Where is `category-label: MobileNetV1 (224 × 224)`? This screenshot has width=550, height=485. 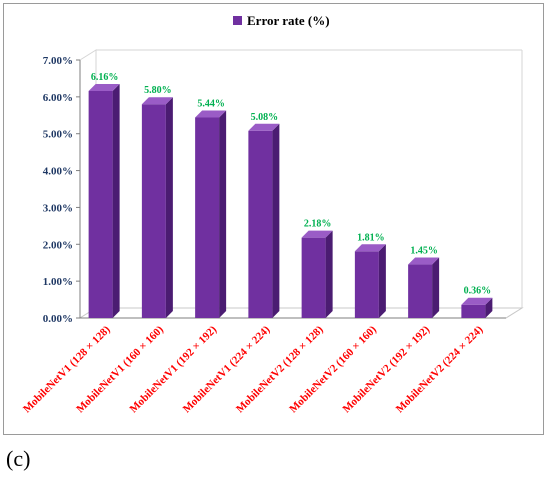 category-label: MobileNetV1 (224 × 224) is located at coordinates (227, 369).